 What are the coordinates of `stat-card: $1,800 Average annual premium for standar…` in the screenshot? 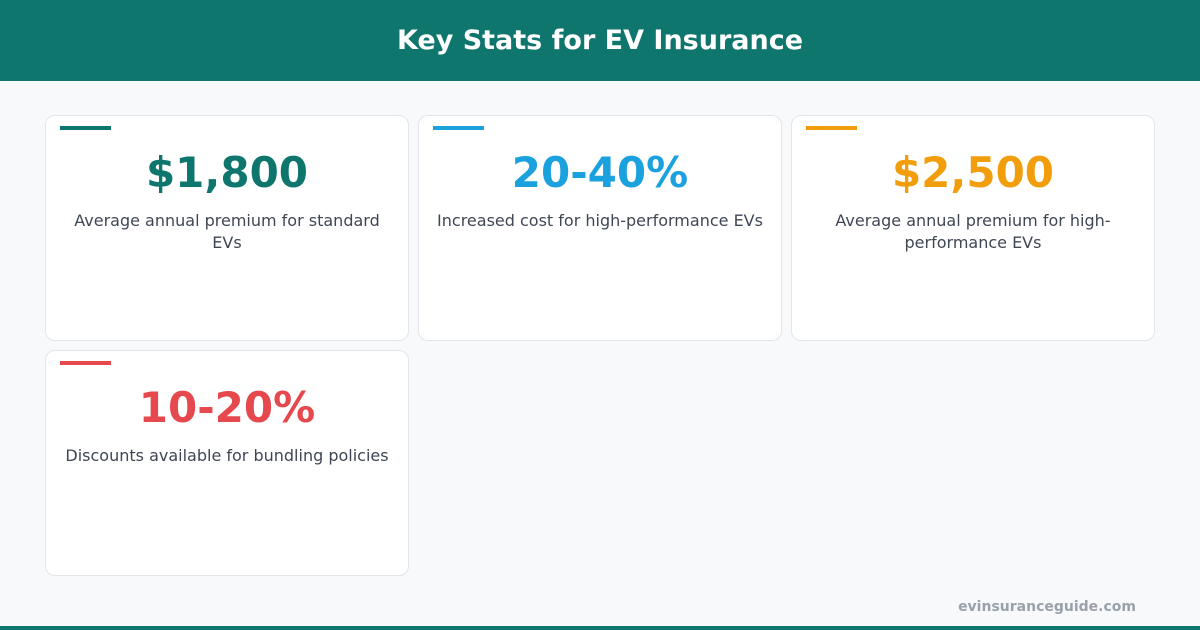 It's located at (227, 228).